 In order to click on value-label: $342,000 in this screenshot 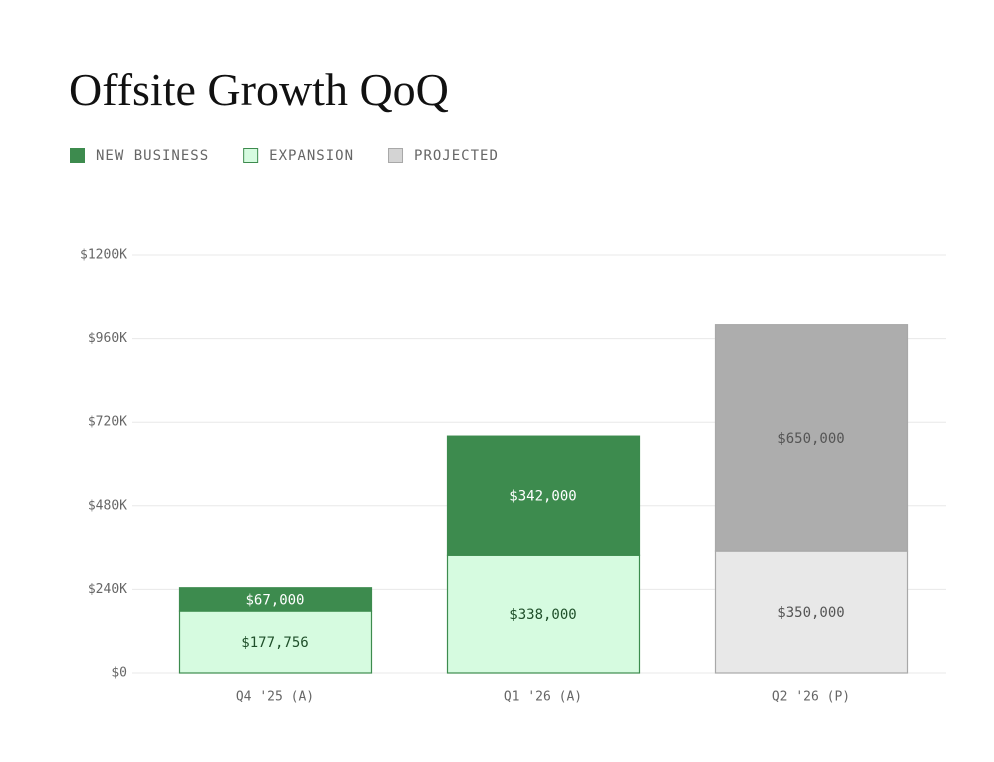, I will do `click(542, 497)`.